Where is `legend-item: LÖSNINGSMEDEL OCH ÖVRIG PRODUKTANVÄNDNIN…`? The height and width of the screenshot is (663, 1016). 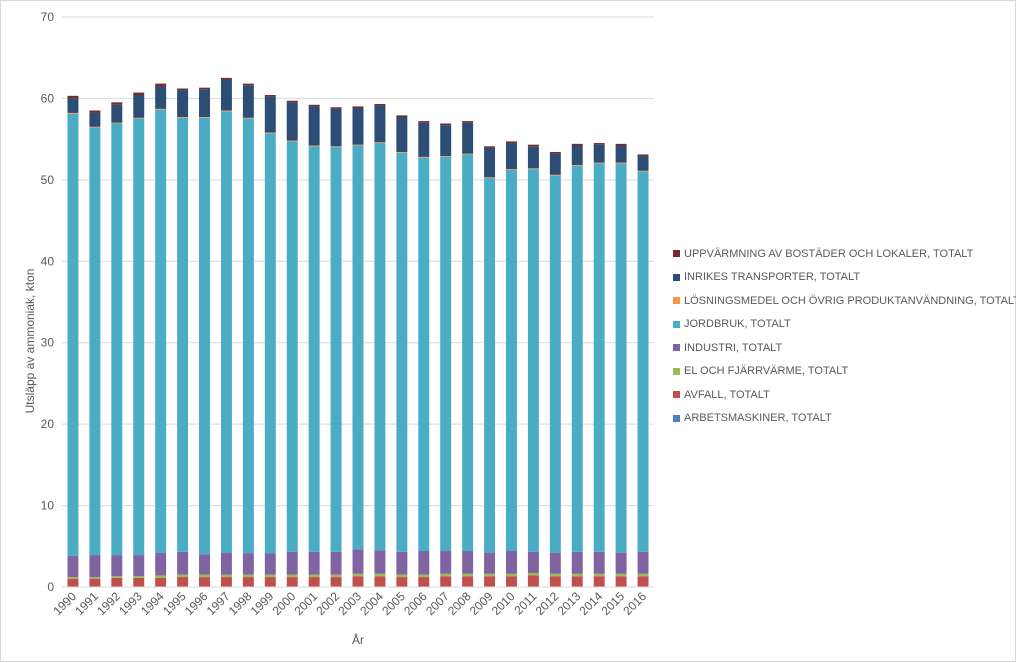
legend-item: LÖSNINGSMEDEL OCH ÖVRIG PRODUKTANVÄNDNIN… is located at coordinates (843, 301).